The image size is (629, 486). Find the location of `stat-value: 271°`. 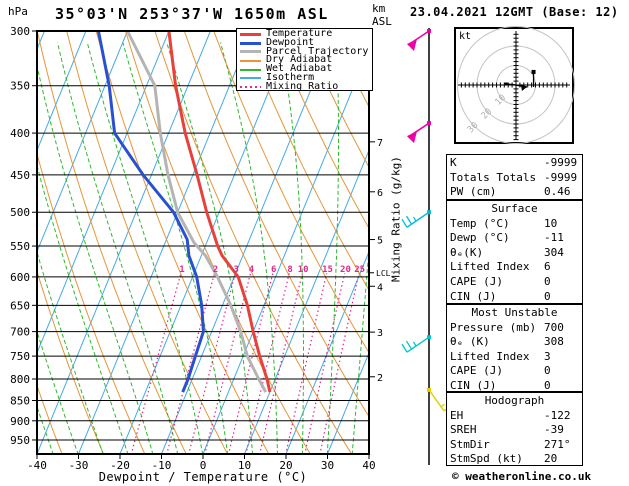

stat-value: 271° is located at coordinates (557, 444).